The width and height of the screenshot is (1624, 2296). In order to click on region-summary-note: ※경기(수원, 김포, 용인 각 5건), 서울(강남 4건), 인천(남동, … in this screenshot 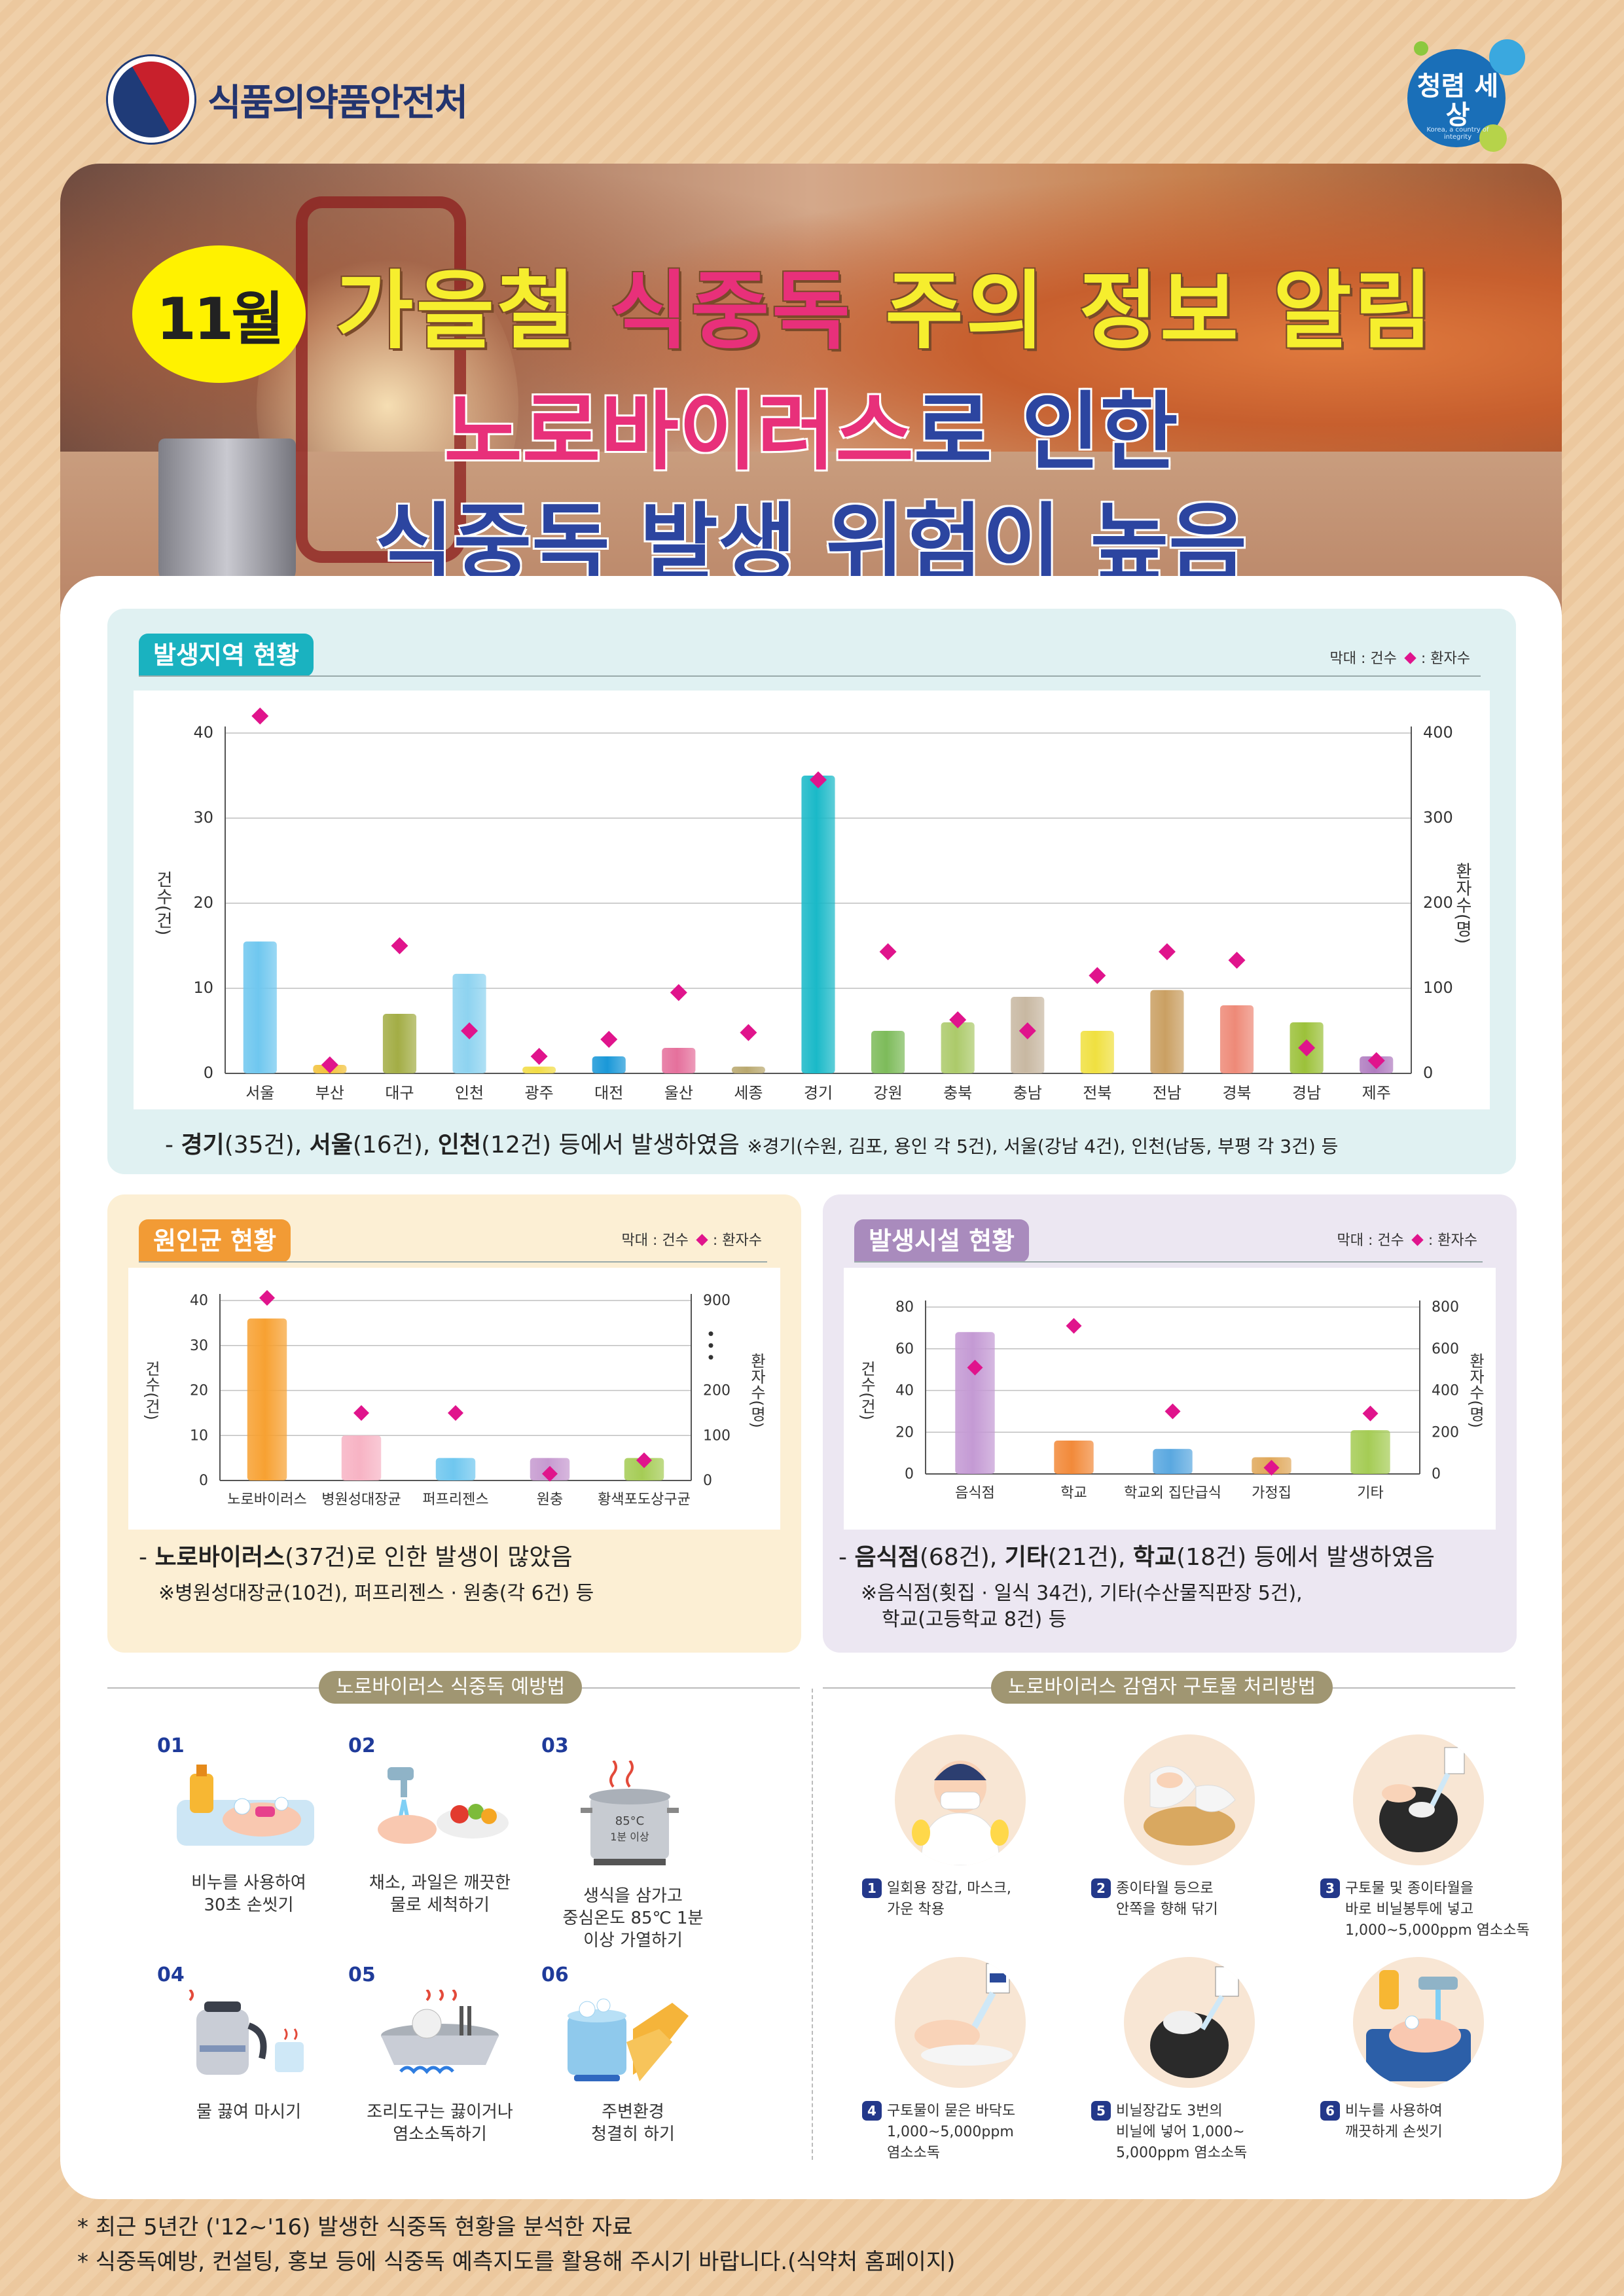, I will do `click(1043, 1146)`.